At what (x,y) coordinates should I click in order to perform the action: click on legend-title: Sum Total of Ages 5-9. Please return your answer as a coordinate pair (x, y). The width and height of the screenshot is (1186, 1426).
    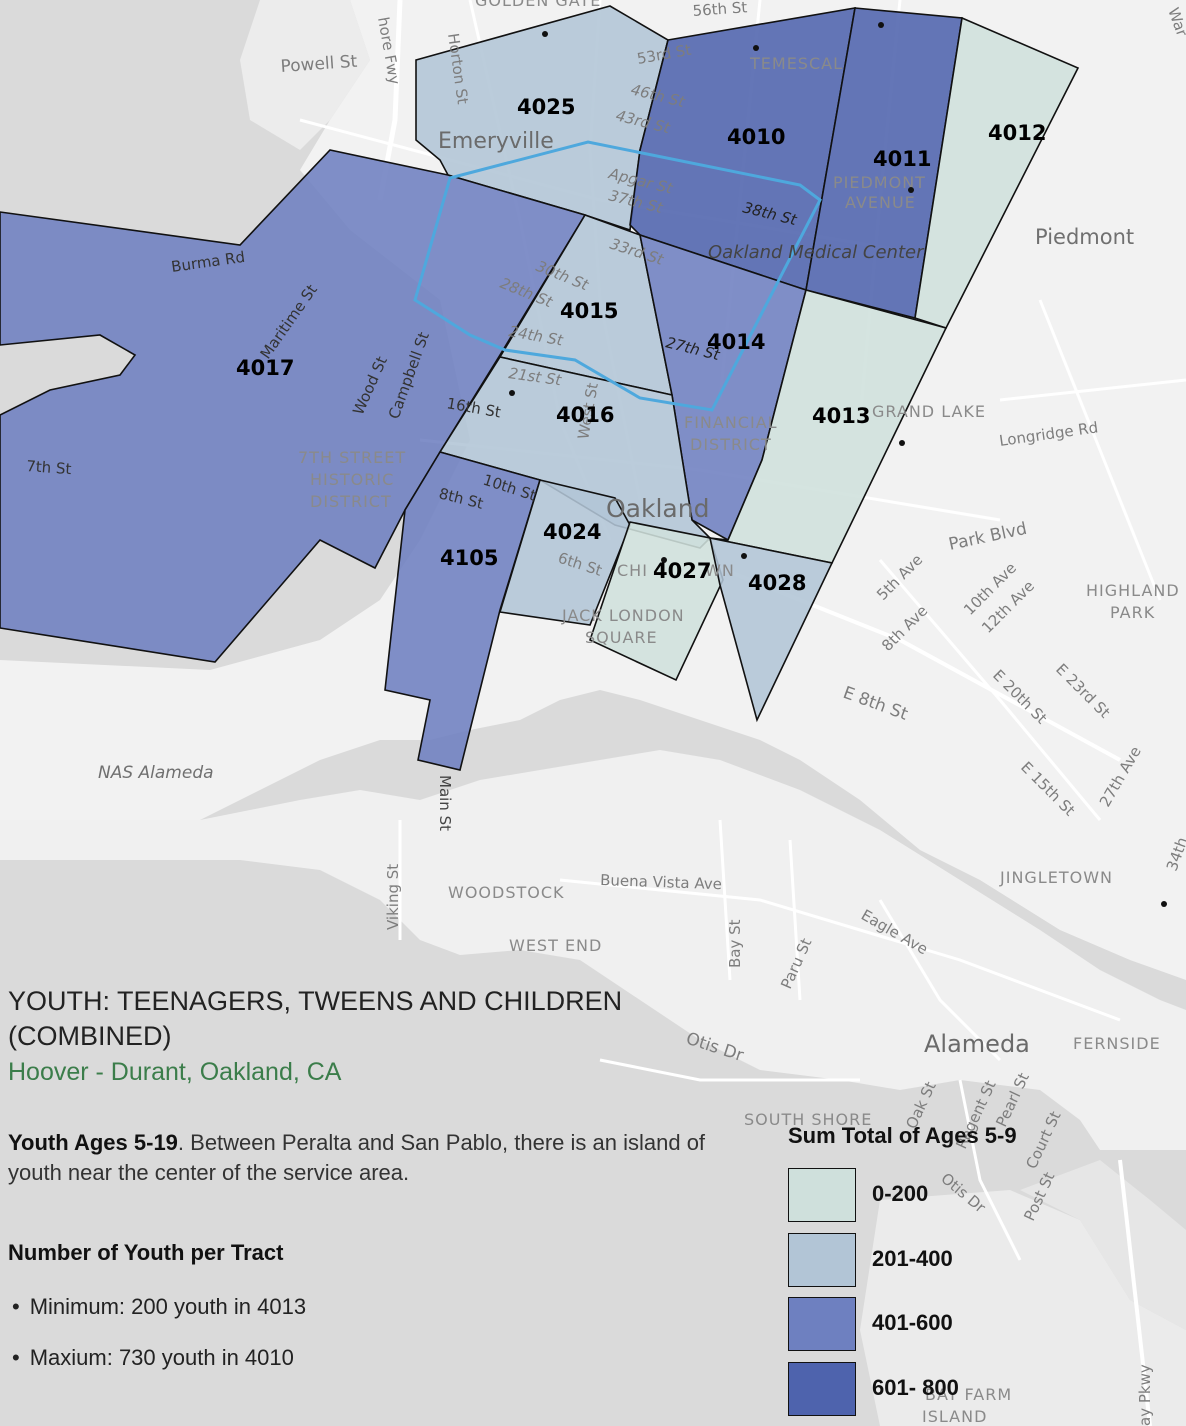
    Looking at the image, I should click on (902, 1135).